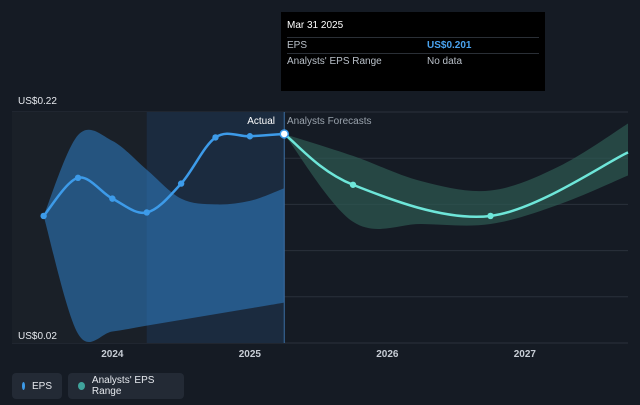 This screenshot has height=405, width=640. I want to click on legend-label: EPS, so click(41, 386).